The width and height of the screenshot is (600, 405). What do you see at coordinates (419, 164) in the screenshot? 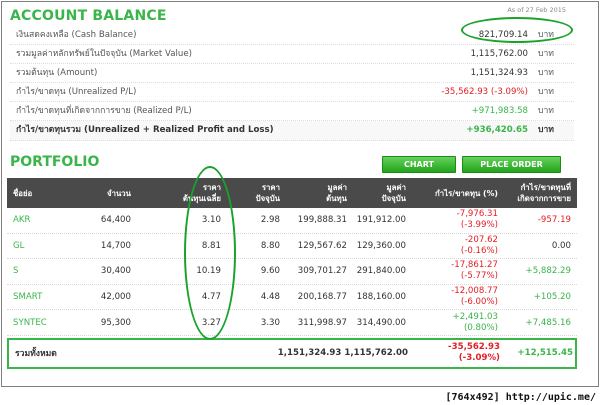
I see `chart-button: CHART` at bounding box center [419, 164].